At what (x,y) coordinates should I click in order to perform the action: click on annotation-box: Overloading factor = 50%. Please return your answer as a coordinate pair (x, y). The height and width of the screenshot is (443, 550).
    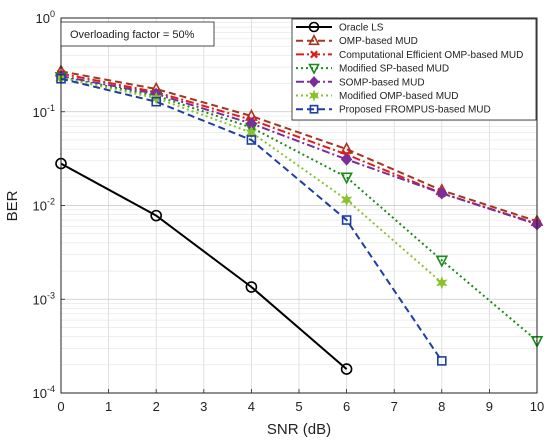
    Looking at the image, I should click on (137, 34).